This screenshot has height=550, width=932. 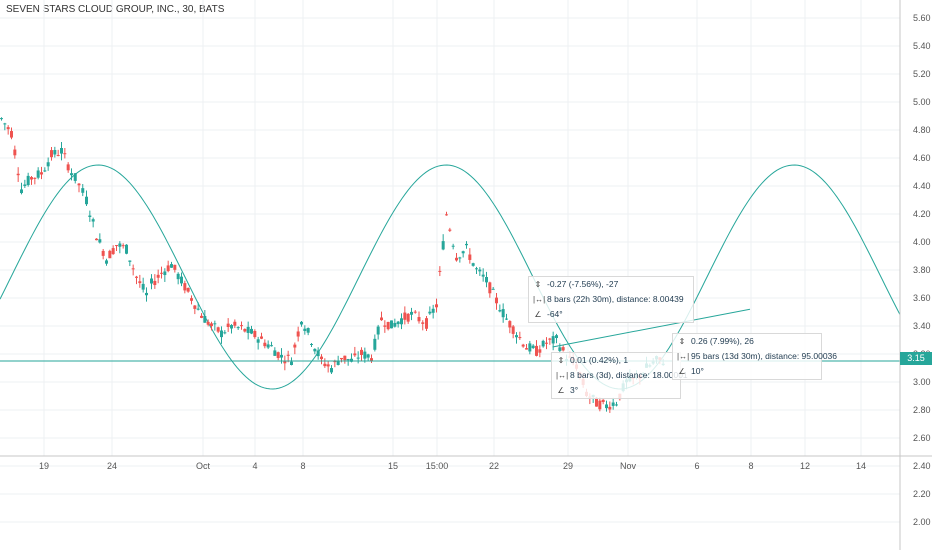 What do you see at coordinates (922, 74) in the screenshot?
I see `y-tick-label: 5.20` at bounding box center [922, 74].